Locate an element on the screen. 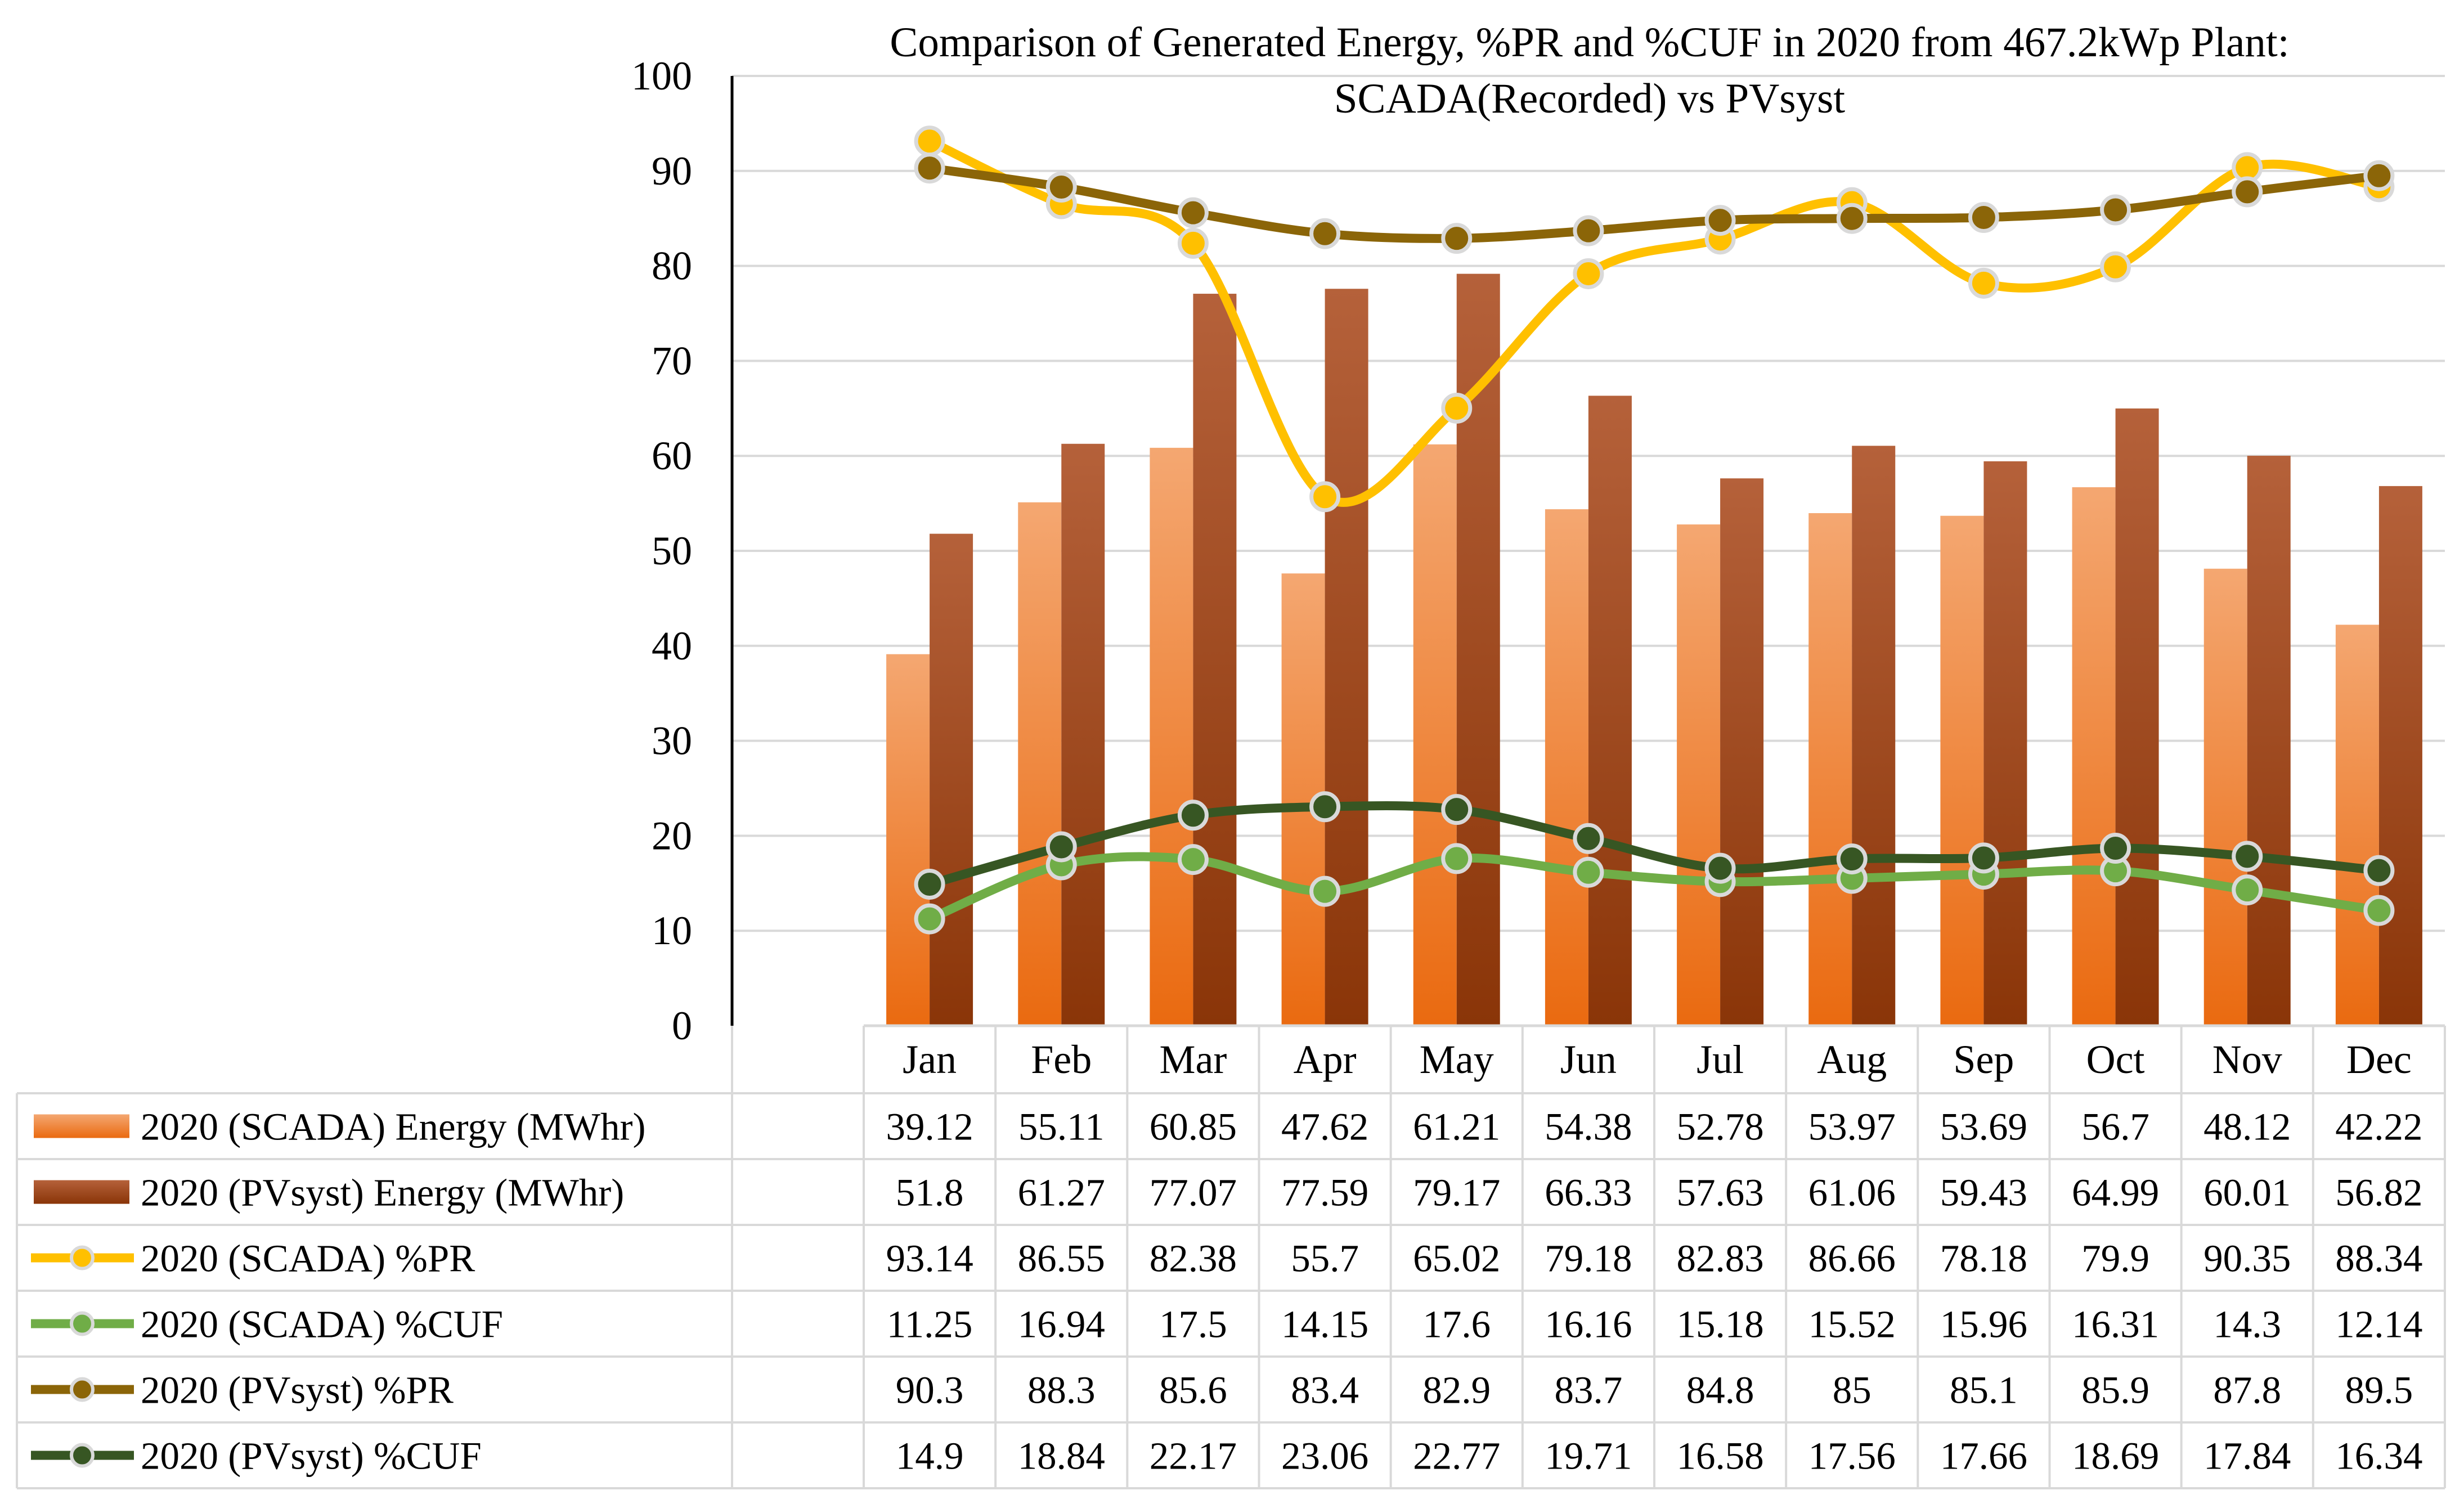 The width and height of the screenshot is (2464, 1504). table-cell-value: 90.35 is located at coordinates (2247, 1258).